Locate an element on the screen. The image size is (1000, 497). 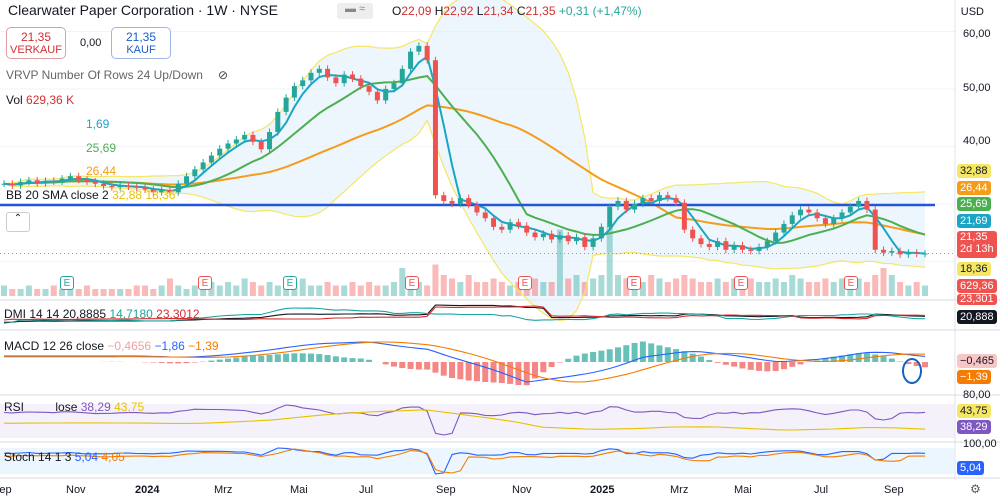
macd-legend: MACD 12 26 close −0,4656 −1,86 −1,39 is located at coordinates (111, 346).